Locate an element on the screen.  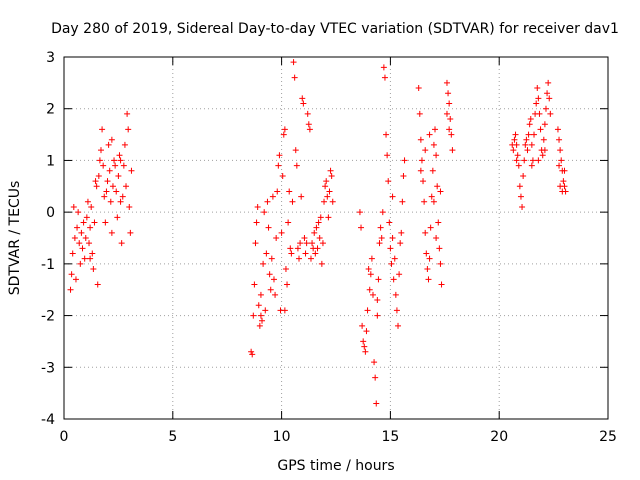
x-tick-label: 15 is located at coordinates (390, 437).